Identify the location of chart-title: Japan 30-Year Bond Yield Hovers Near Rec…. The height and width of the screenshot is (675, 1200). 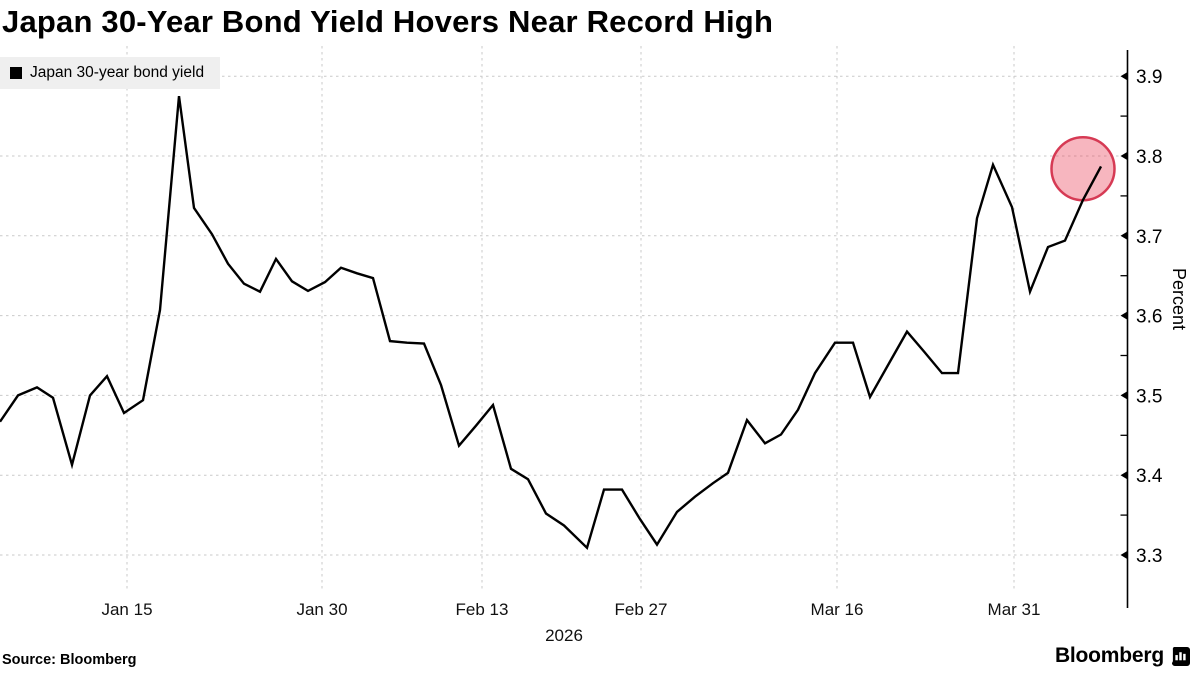
(388, 21).